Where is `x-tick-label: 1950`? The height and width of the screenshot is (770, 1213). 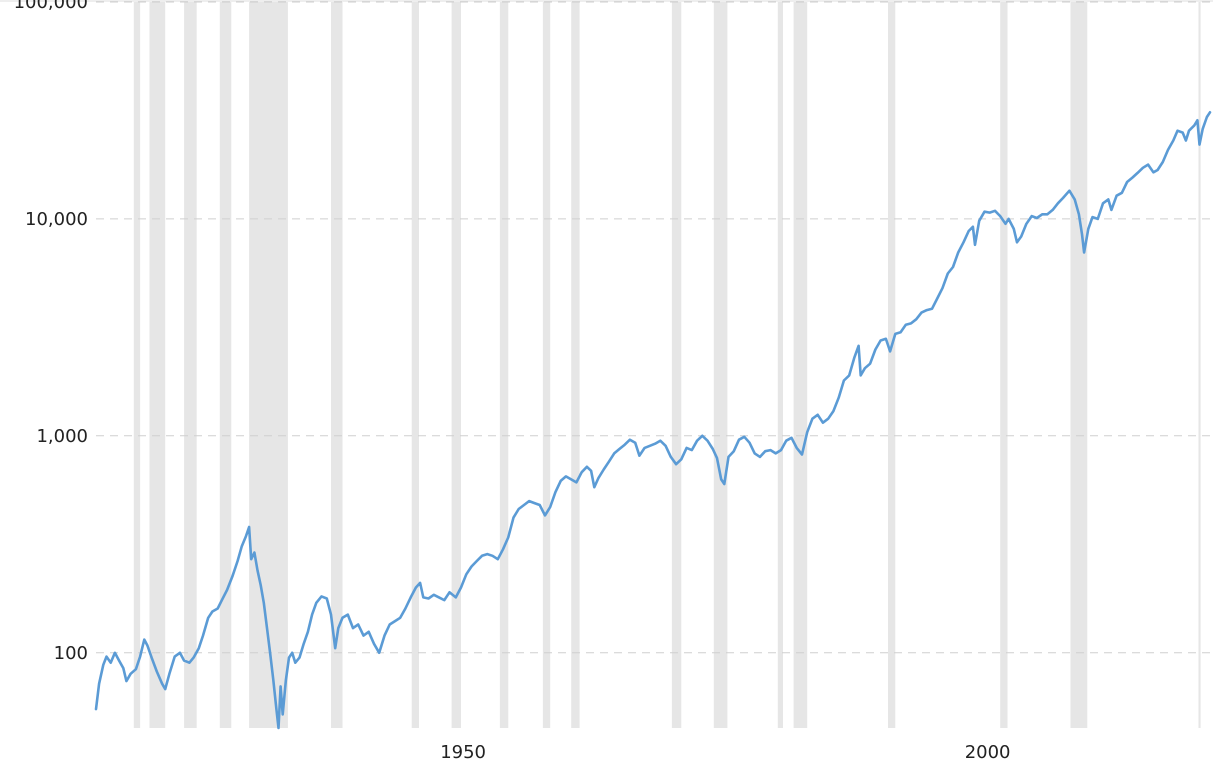 x-tick-label: 1950 is located at coordinates (463, 752).